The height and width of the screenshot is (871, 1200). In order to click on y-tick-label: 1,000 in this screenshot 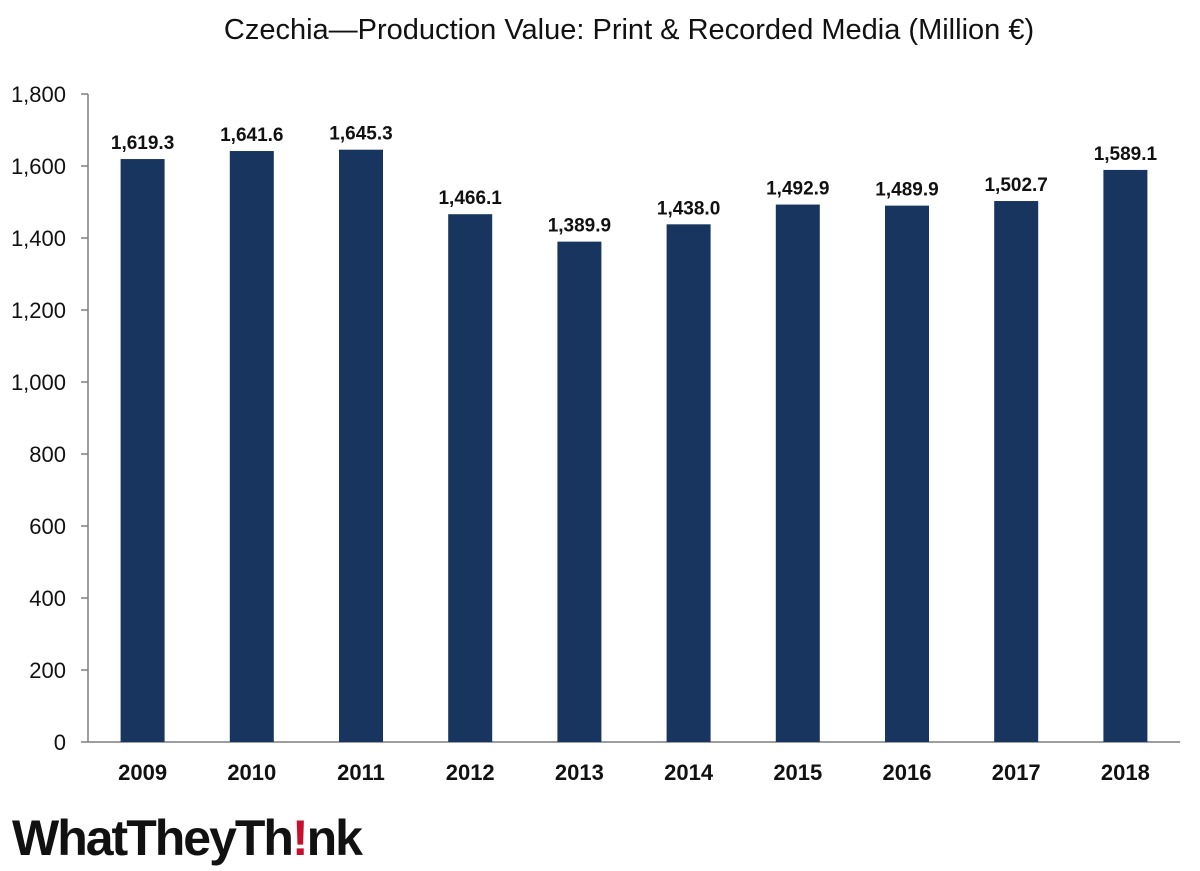, I will do `click(38, 382)`.